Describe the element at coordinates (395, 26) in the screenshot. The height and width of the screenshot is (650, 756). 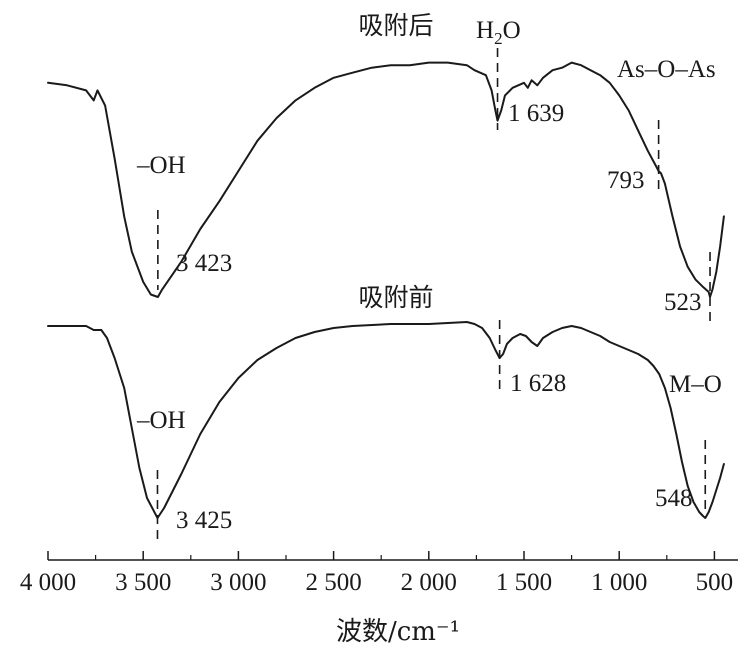
I see `series-name-label: 吸附后` at that location.